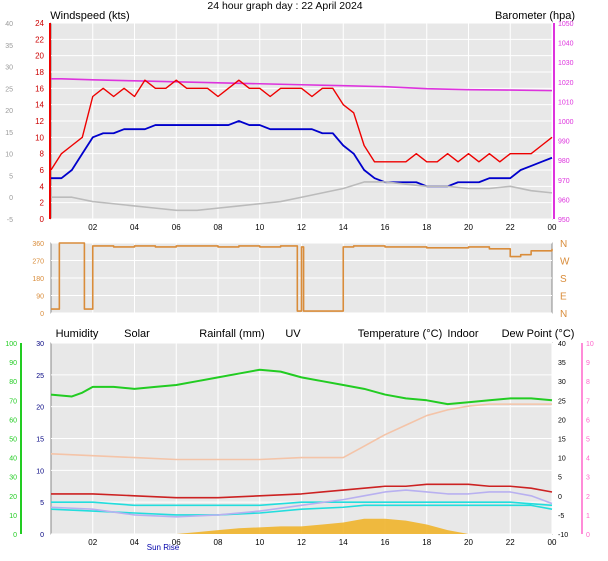 The width and height of the screenshot is (608, 561). I want to click on humidity-tick-label: 100, so click(11, 344).